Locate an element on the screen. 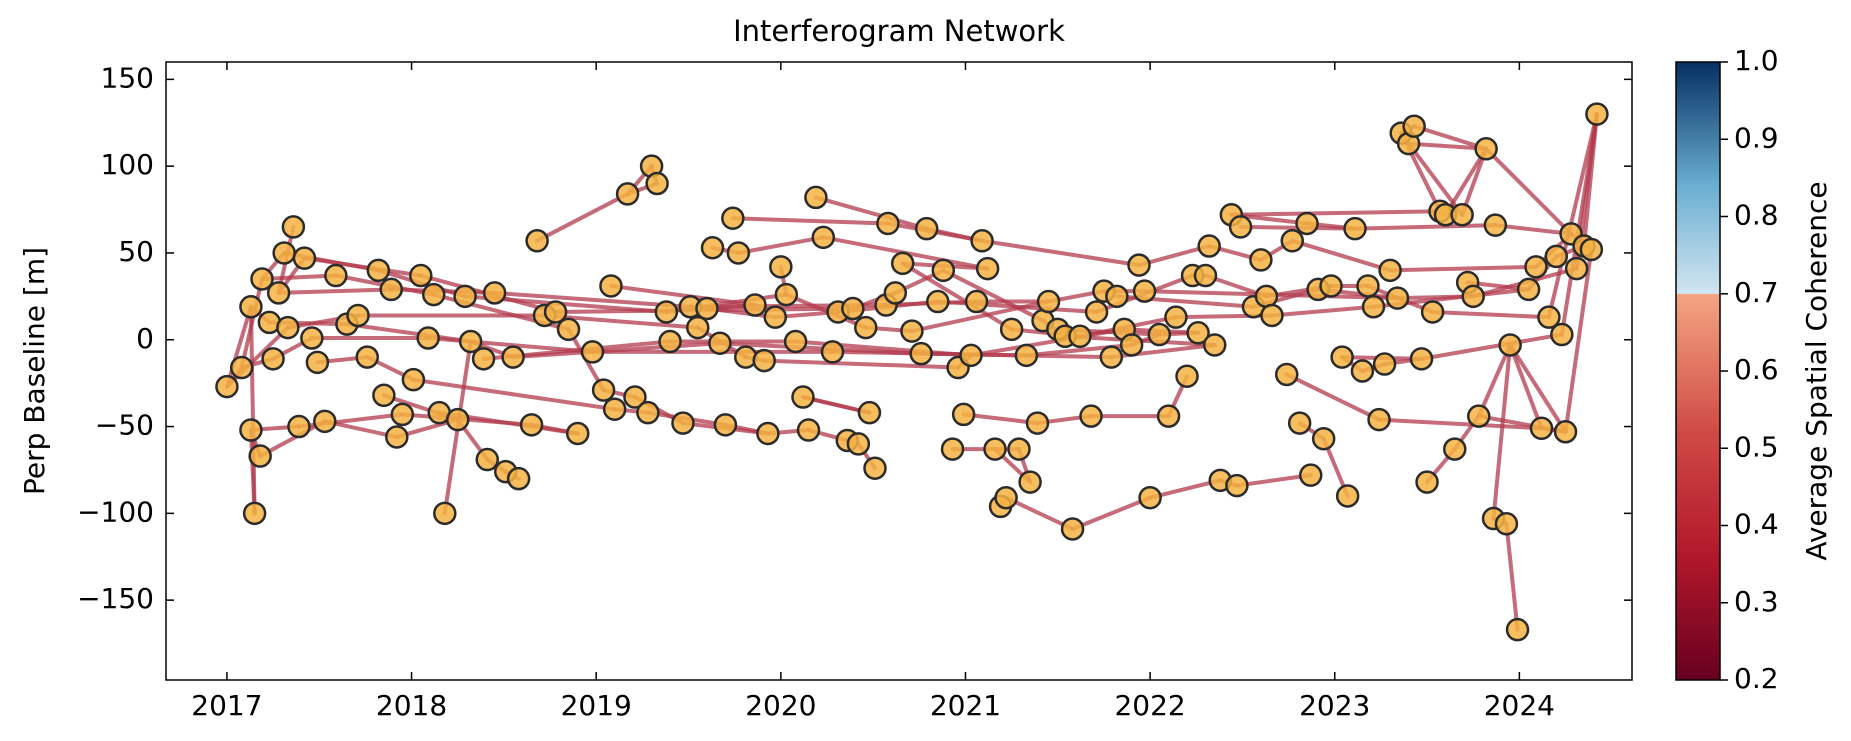  y-axis-label: Perp Baseline [m] is located at coordinates (34, 371).